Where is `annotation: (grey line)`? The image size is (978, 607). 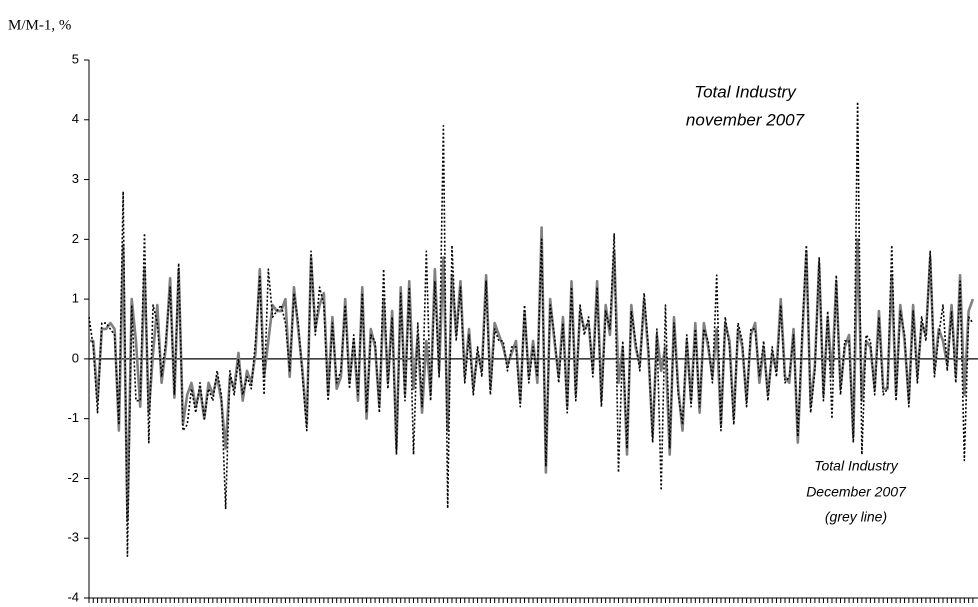
annotation: (grey line) is located at coordinates (856, 517).